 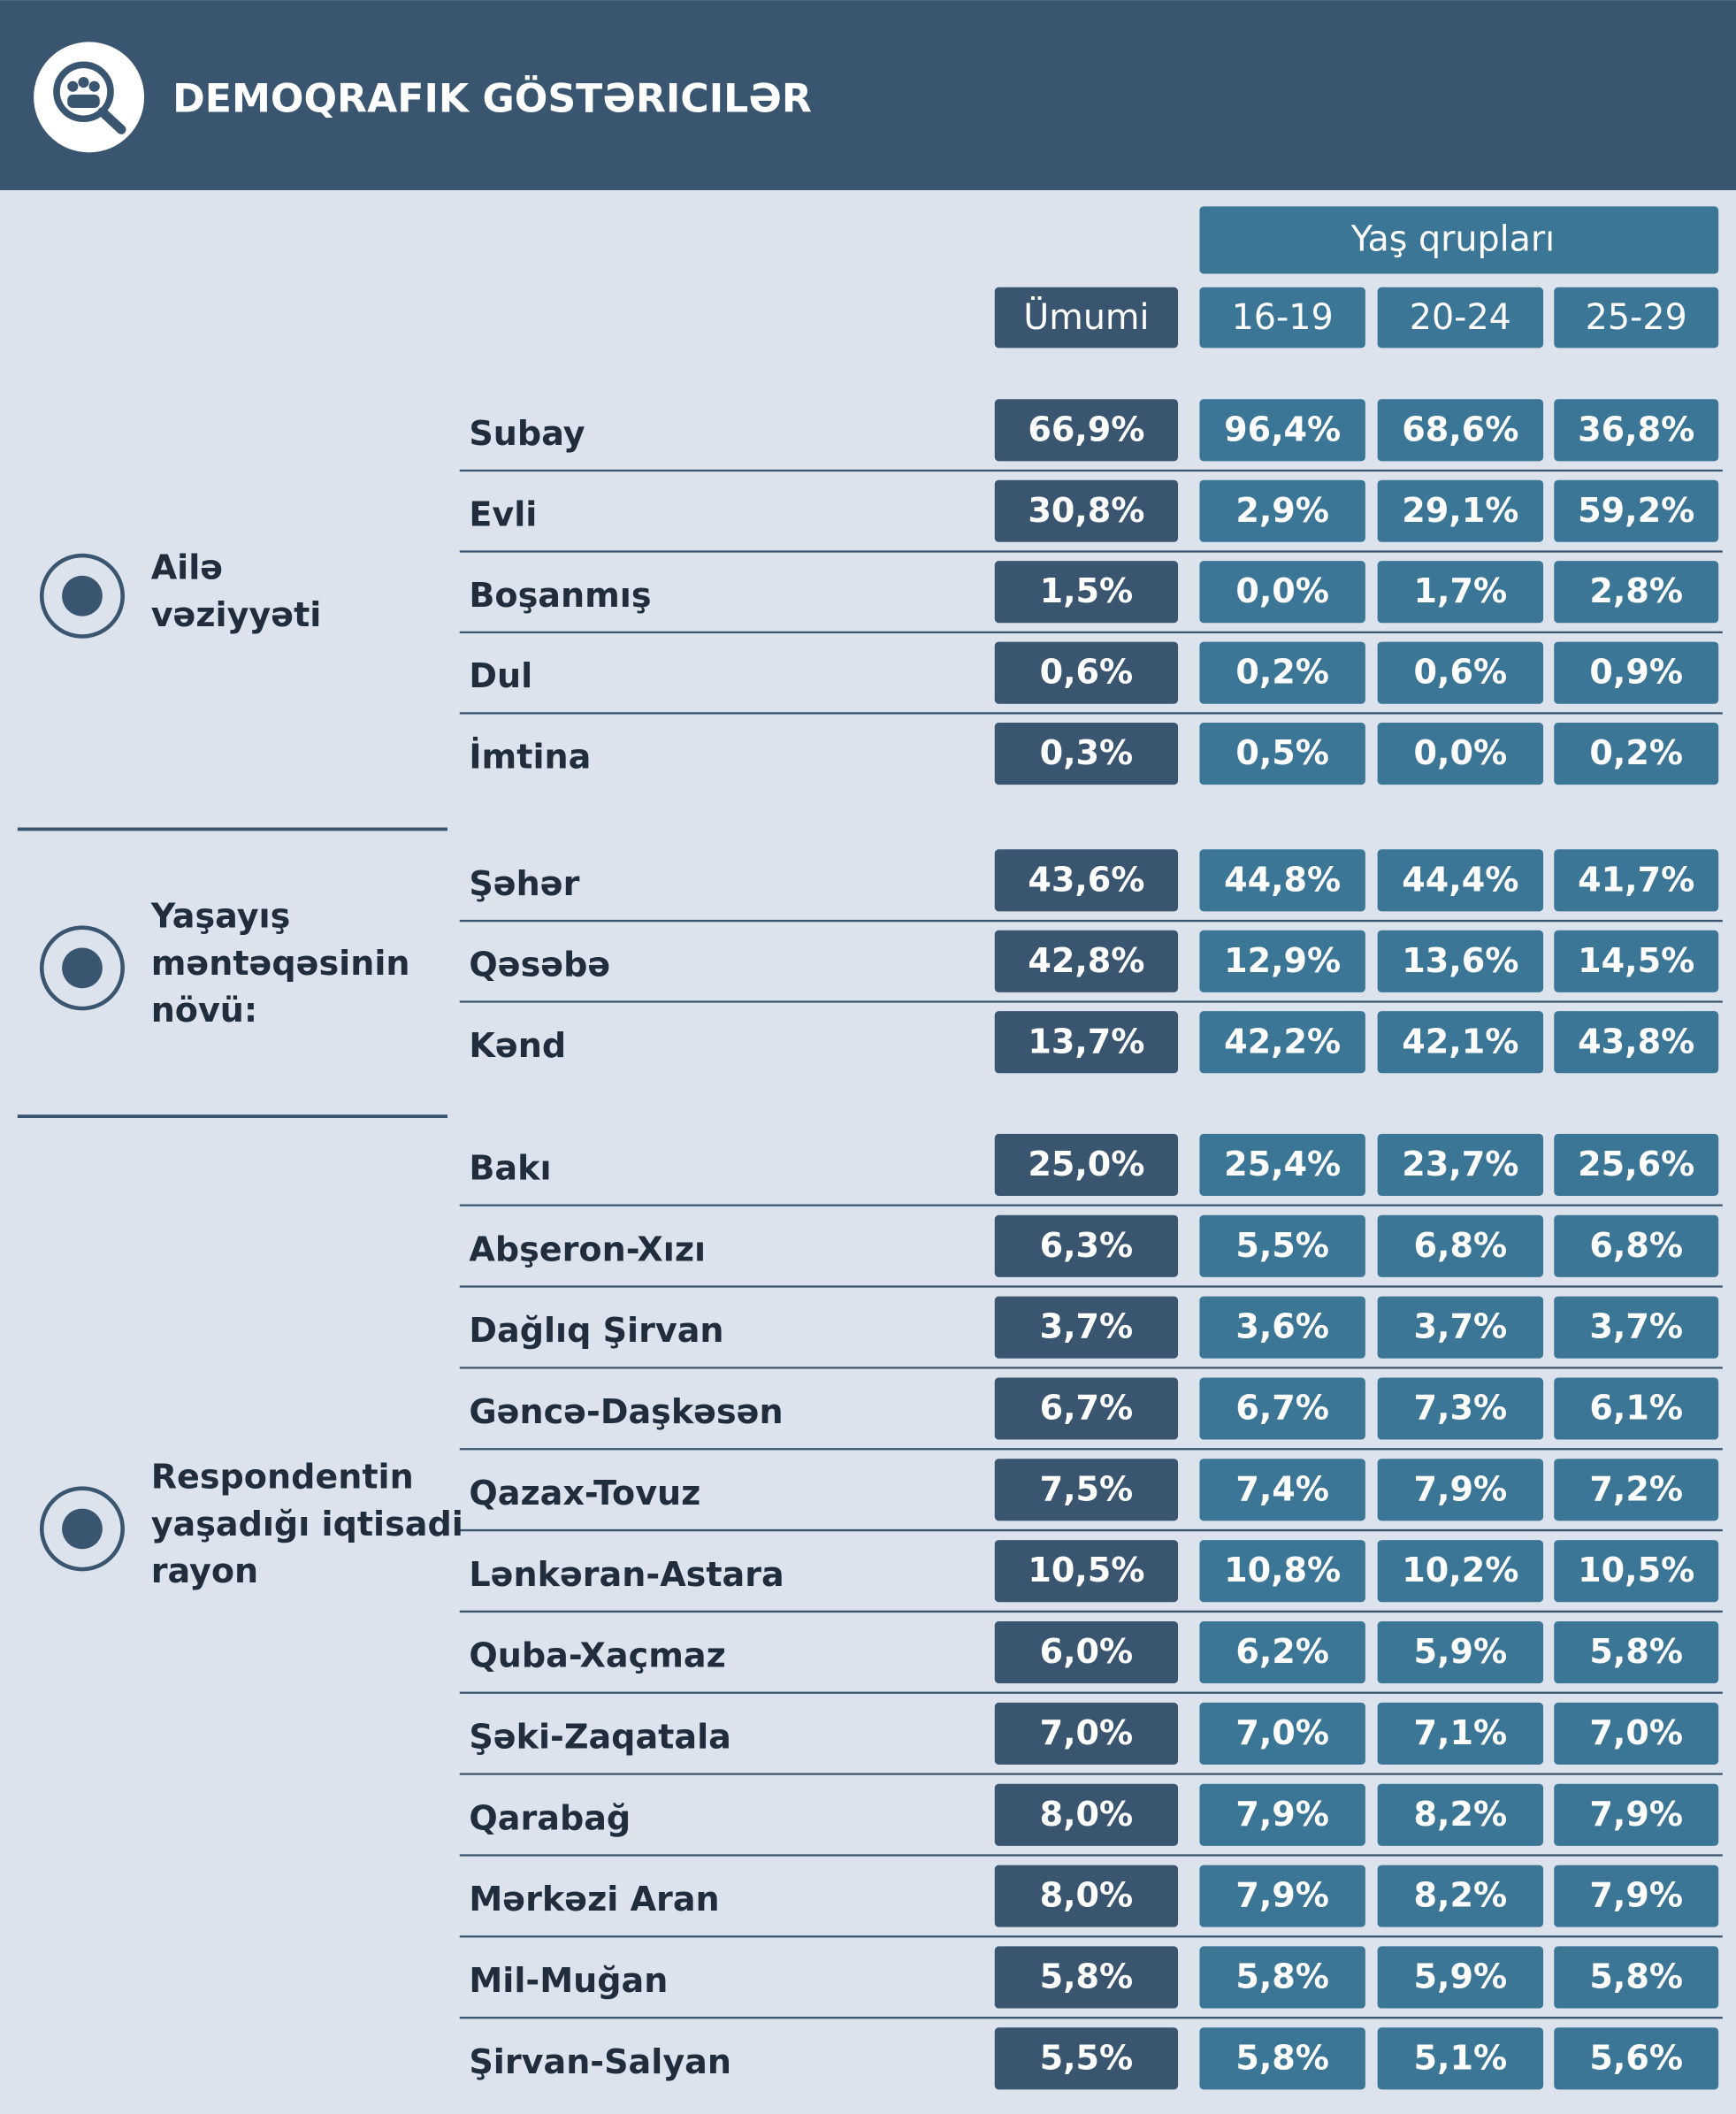 I want to click on value: 66,9%, so click(x=1086, y=429).